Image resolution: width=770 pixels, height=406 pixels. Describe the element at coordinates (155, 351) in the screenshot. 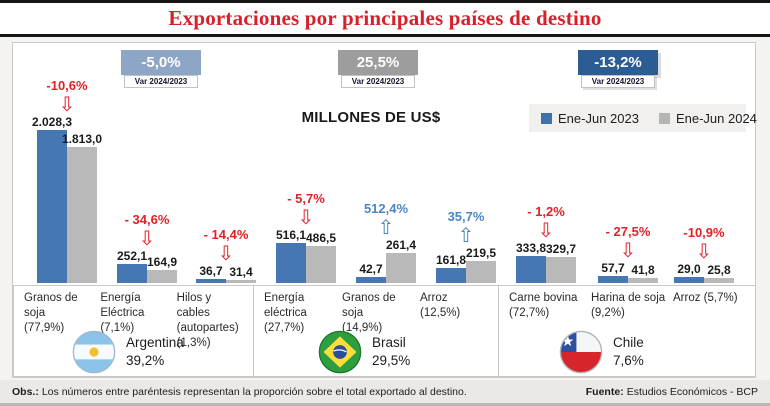

I see `country-text: Argentina 39,2%` at that location.